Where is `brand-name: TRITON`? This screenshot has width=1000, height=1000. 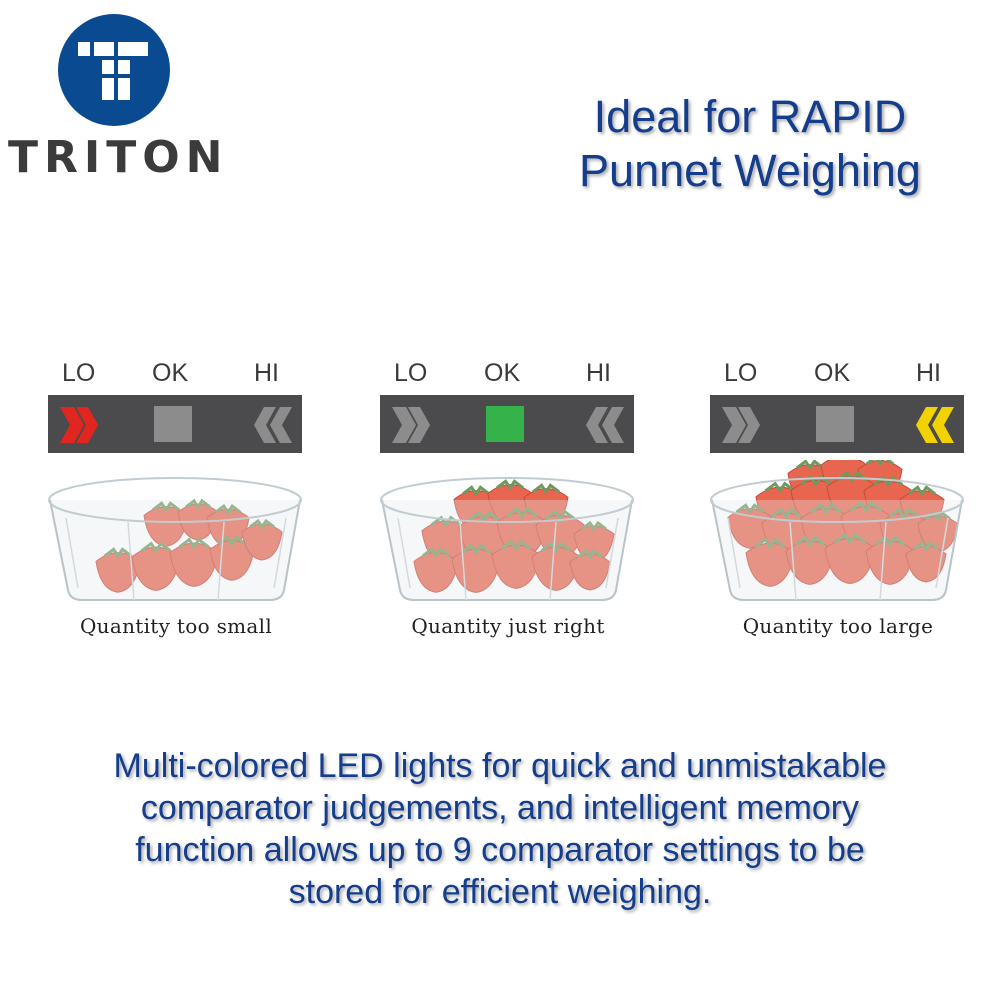 brand-name: TRITON is located at coordinates (118, 157).